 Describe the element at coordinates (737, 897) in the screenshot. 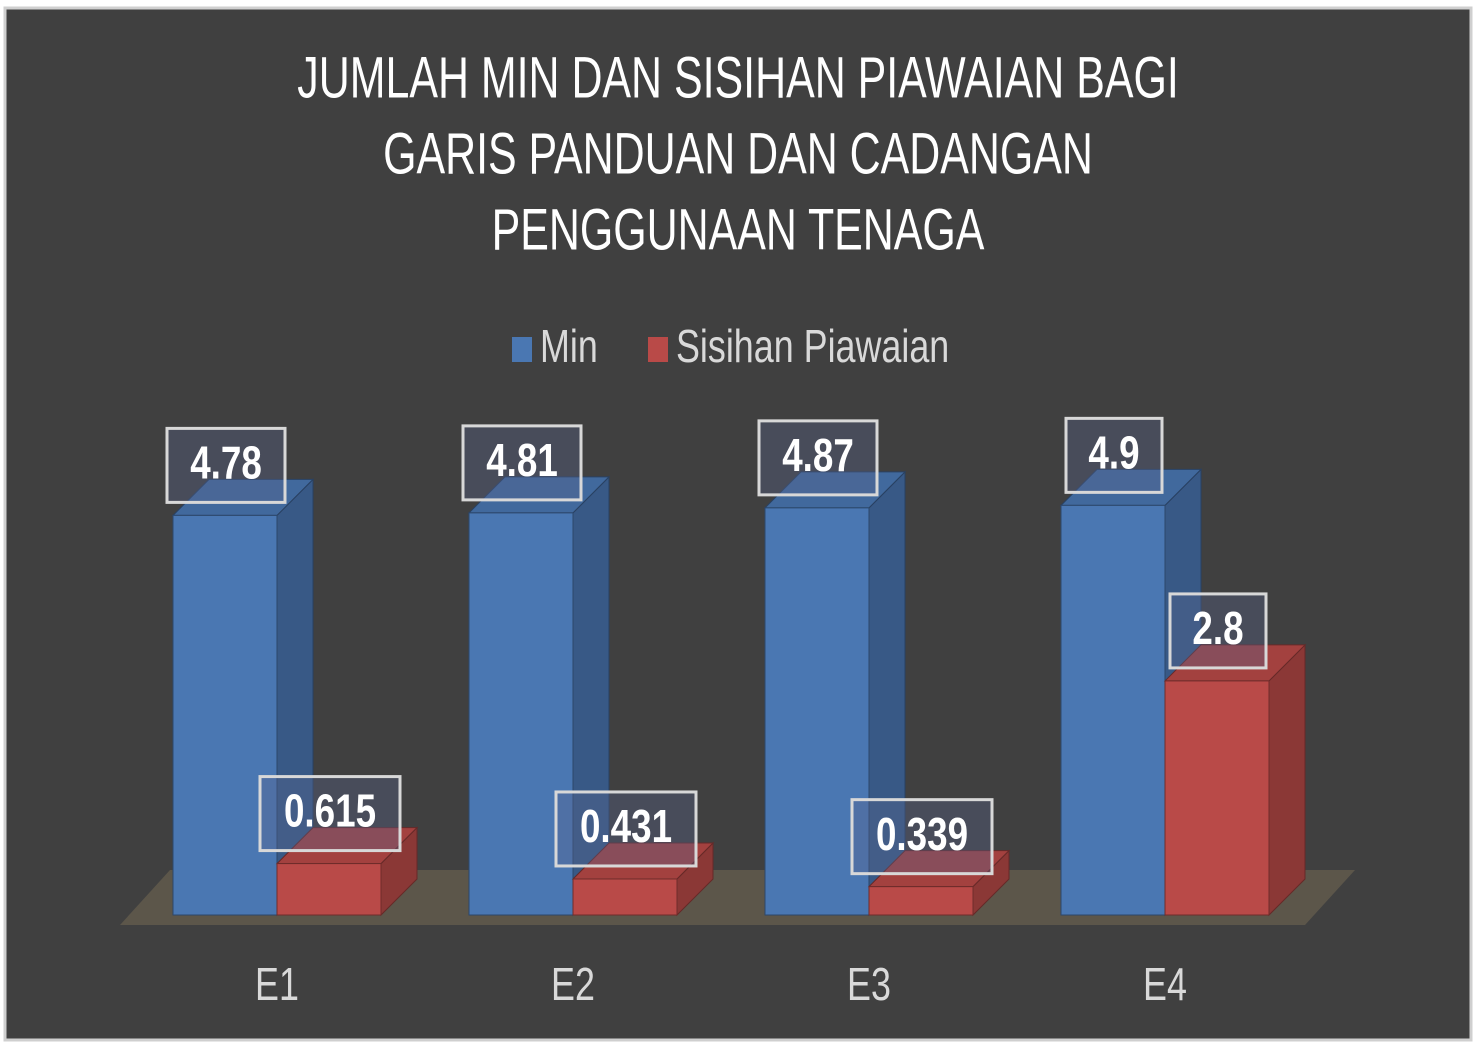

I see `floor` at that location.